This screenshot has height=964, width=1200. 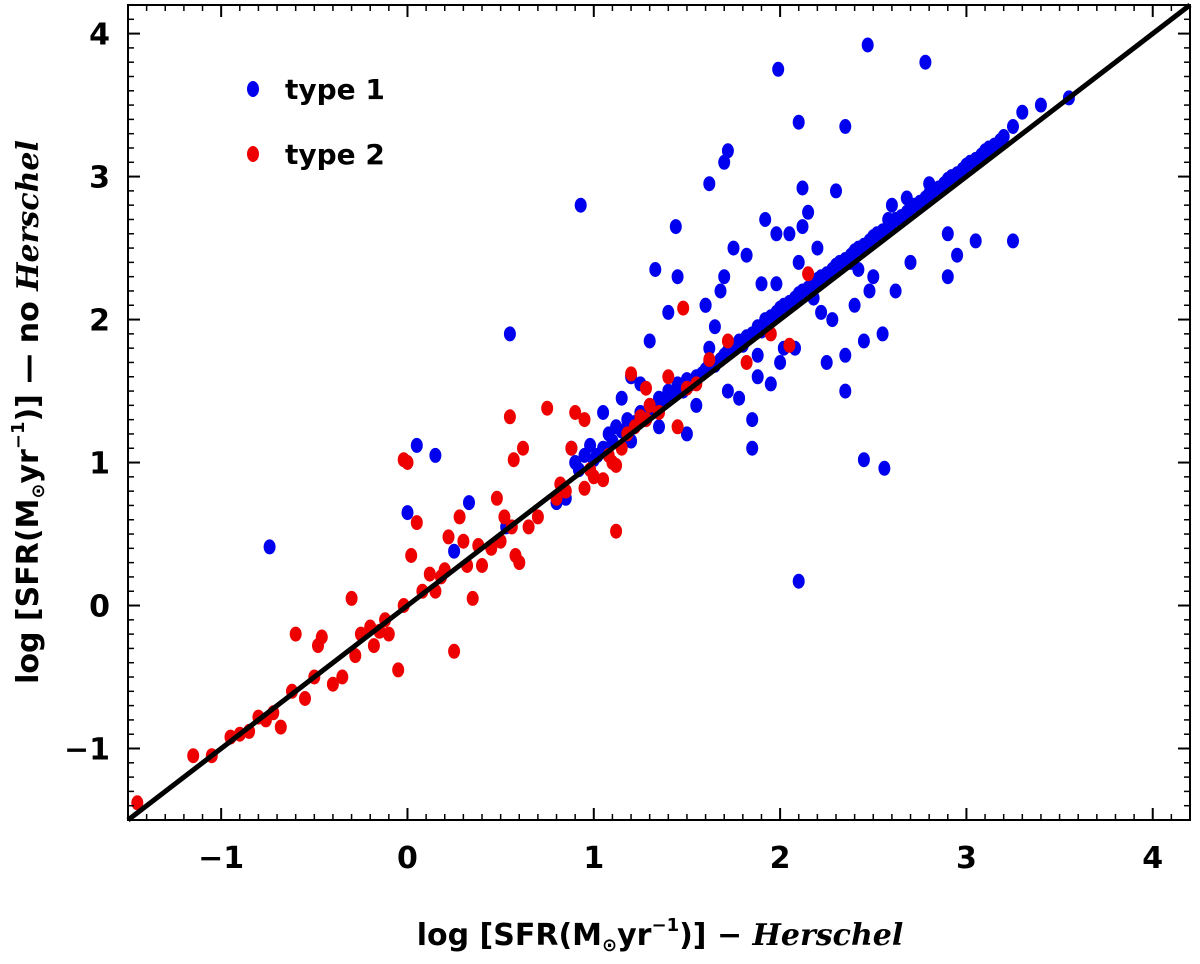 What do you see at coordinates (18, 436) in the screenshot?
I see `y-axis-title-exponent: −1` at bounding box center [18, 436].